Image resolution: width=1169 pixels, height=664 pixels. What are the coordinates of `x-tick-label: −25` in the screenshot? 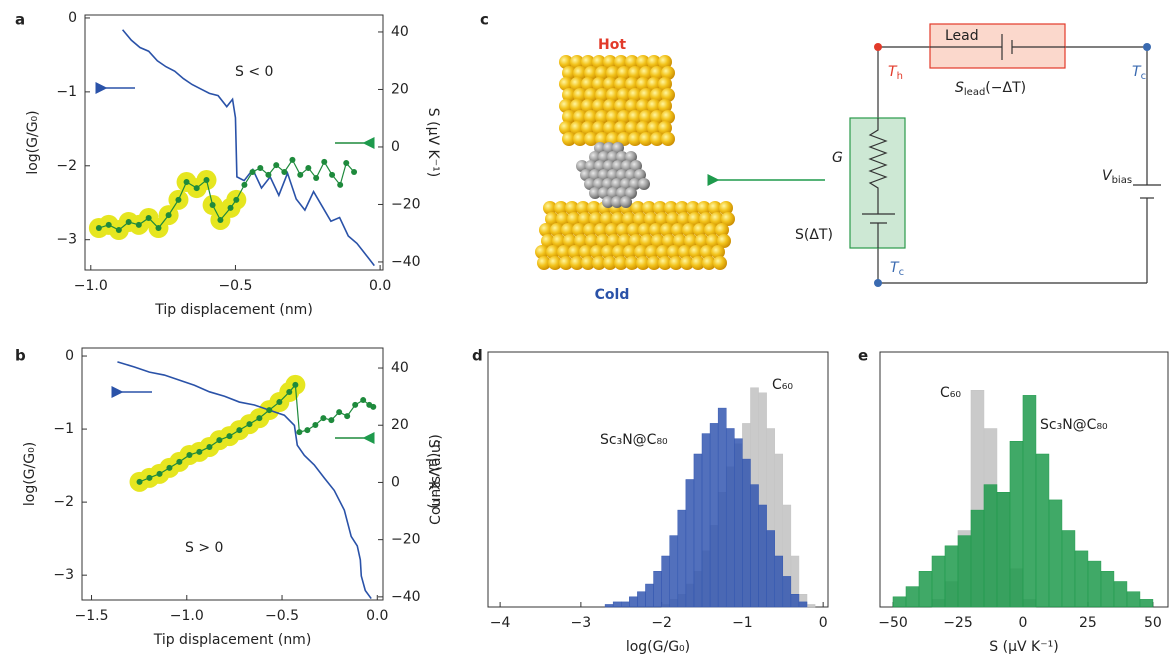 It's located at (958, 623).